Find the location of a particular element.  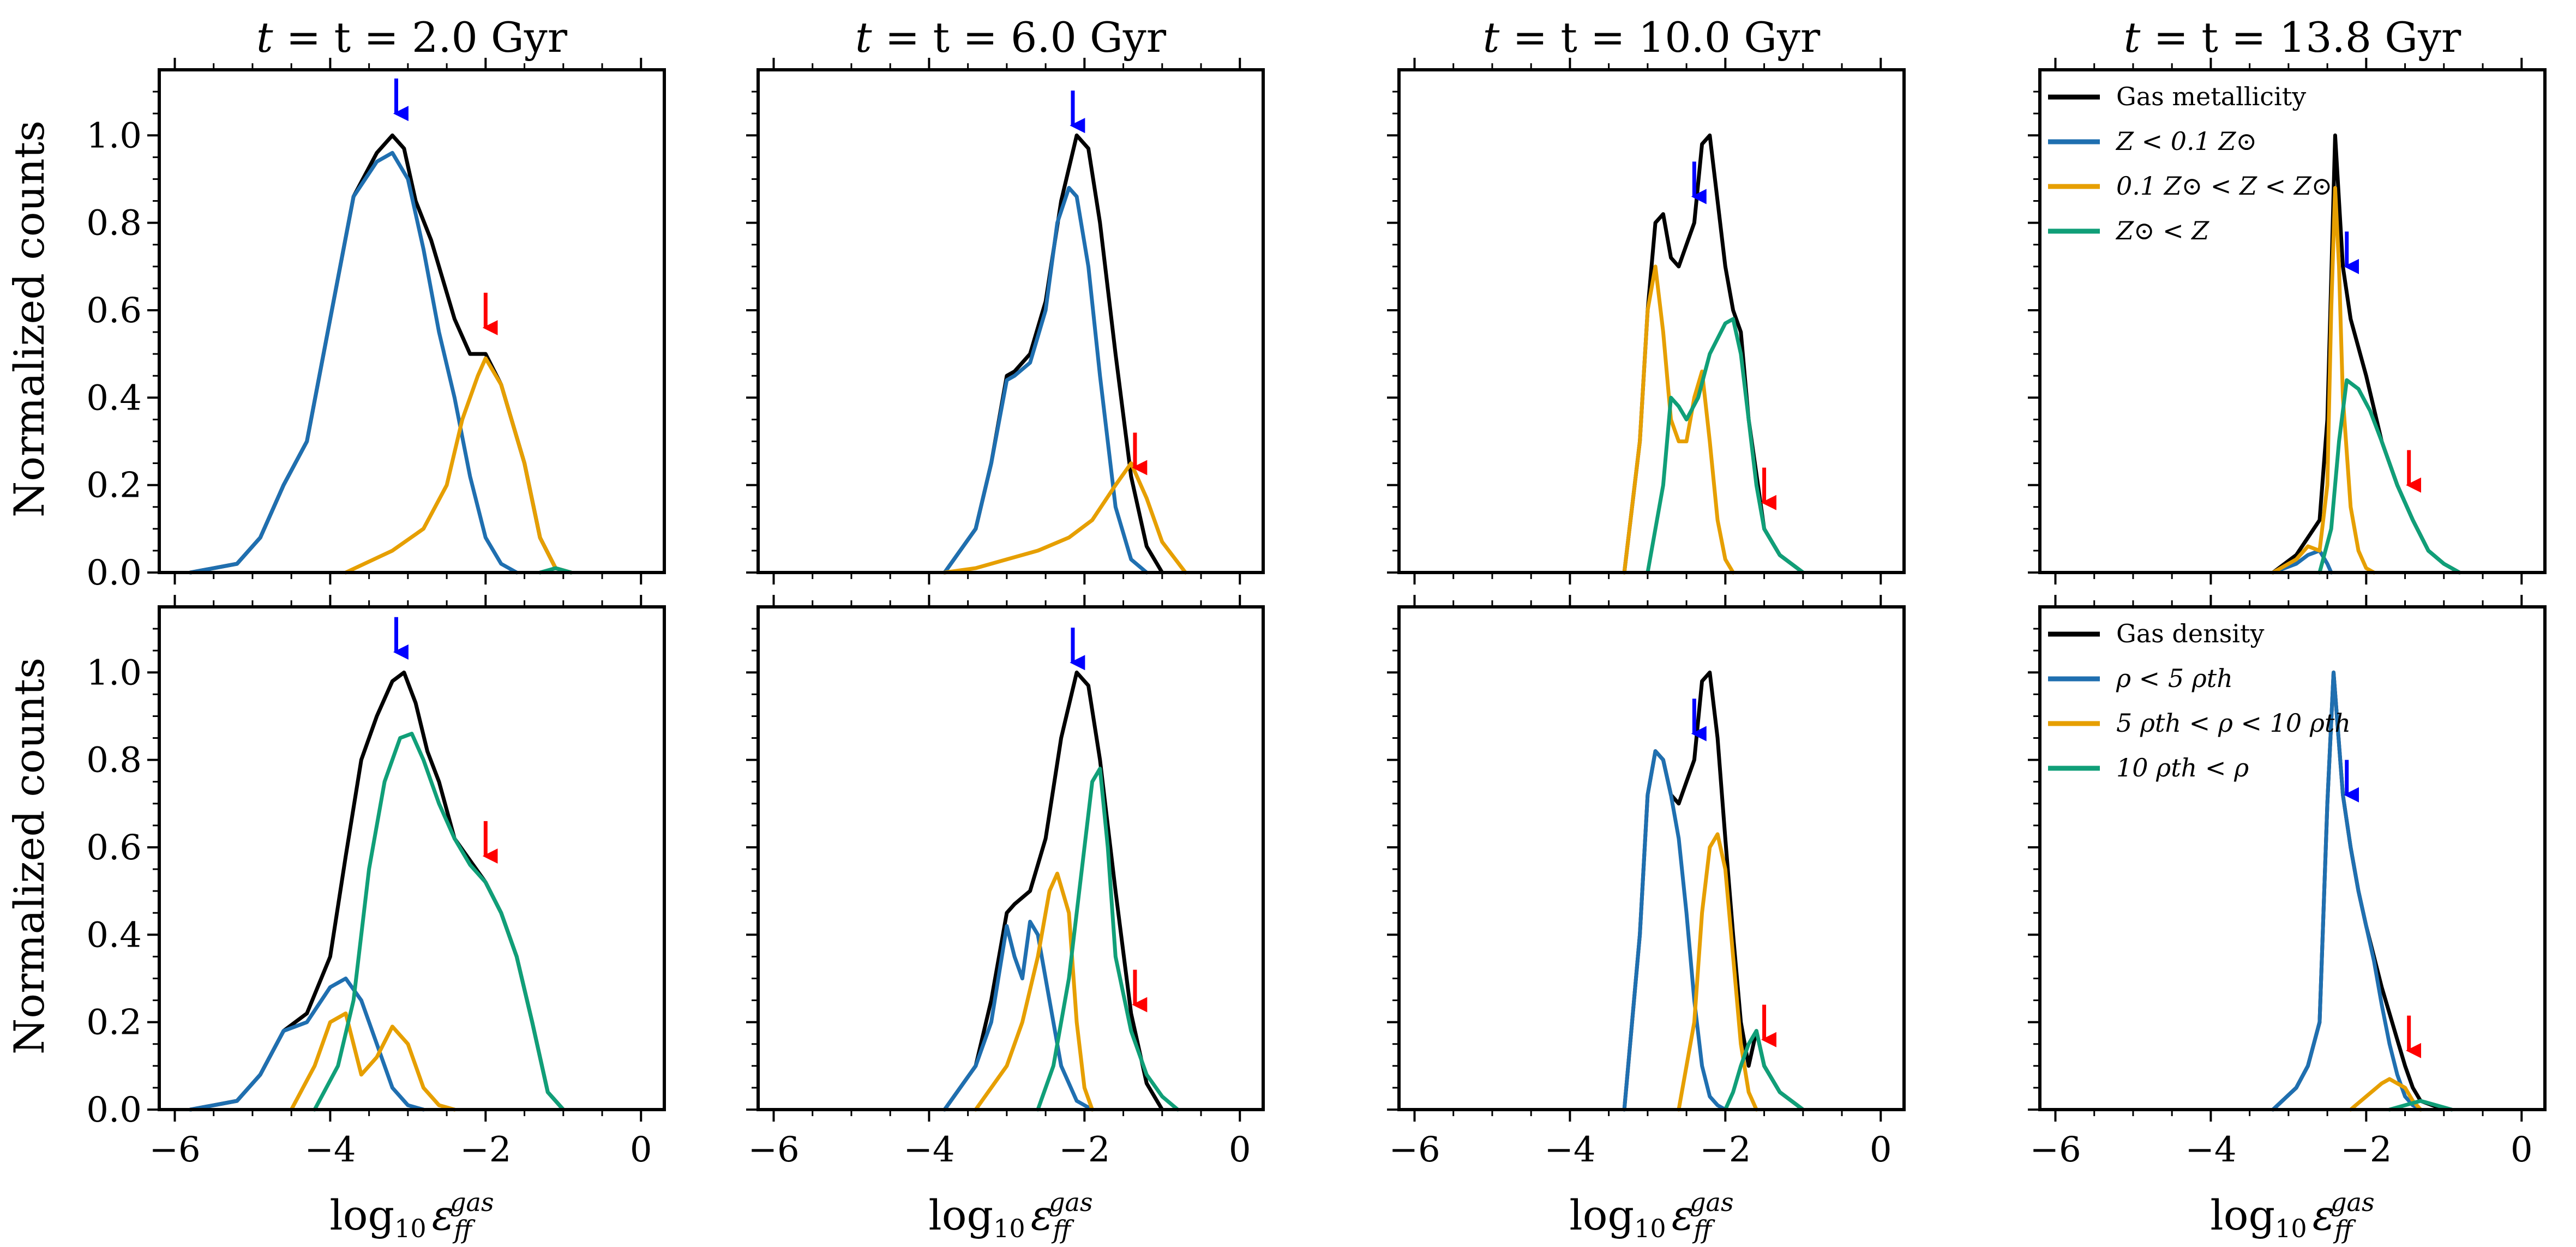

legend-label-z-low: Z < 0.1 Z⊙ is located at coordinates (2186, 141).